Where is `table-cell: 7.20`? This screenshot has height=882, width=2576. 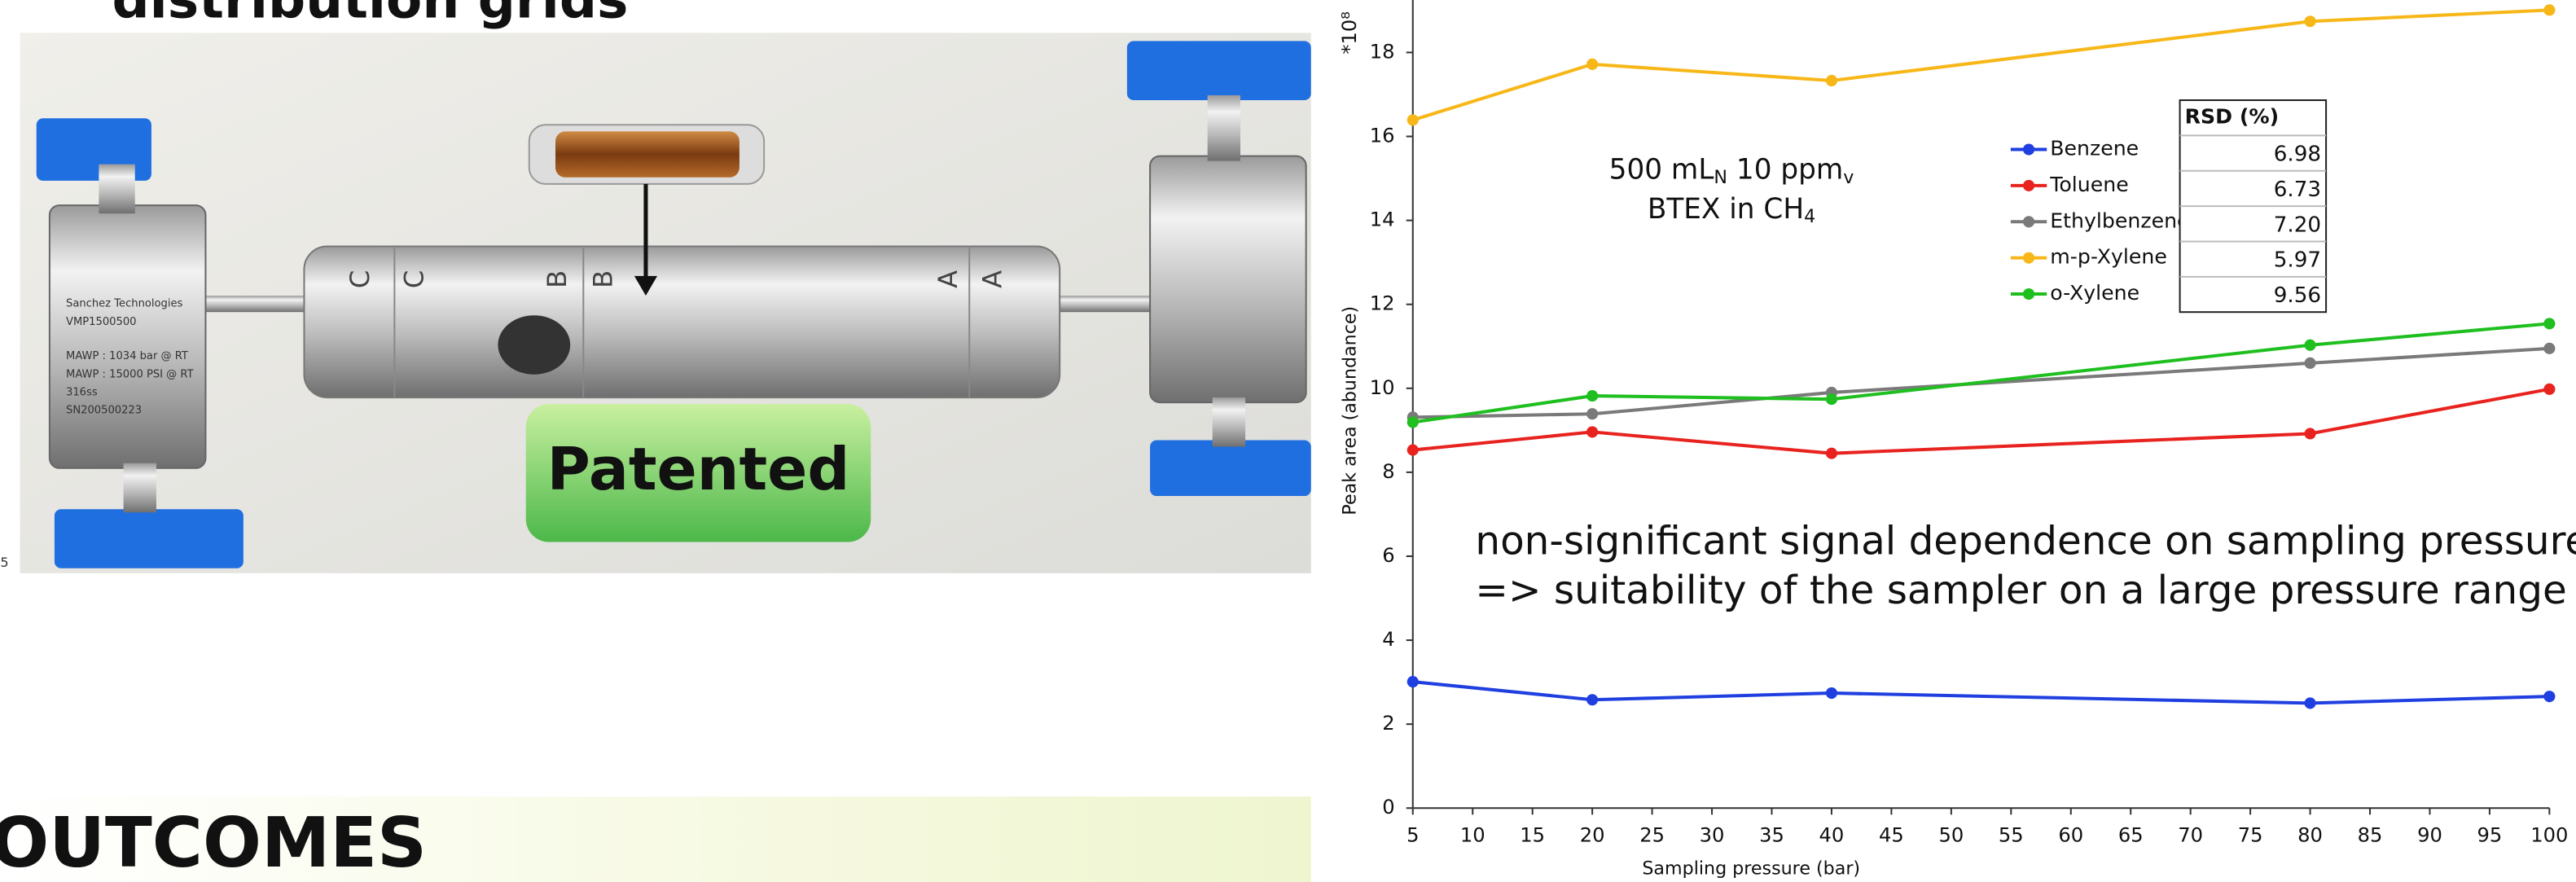
table-cell: 7.20 is located at coordinates (2297, 225).